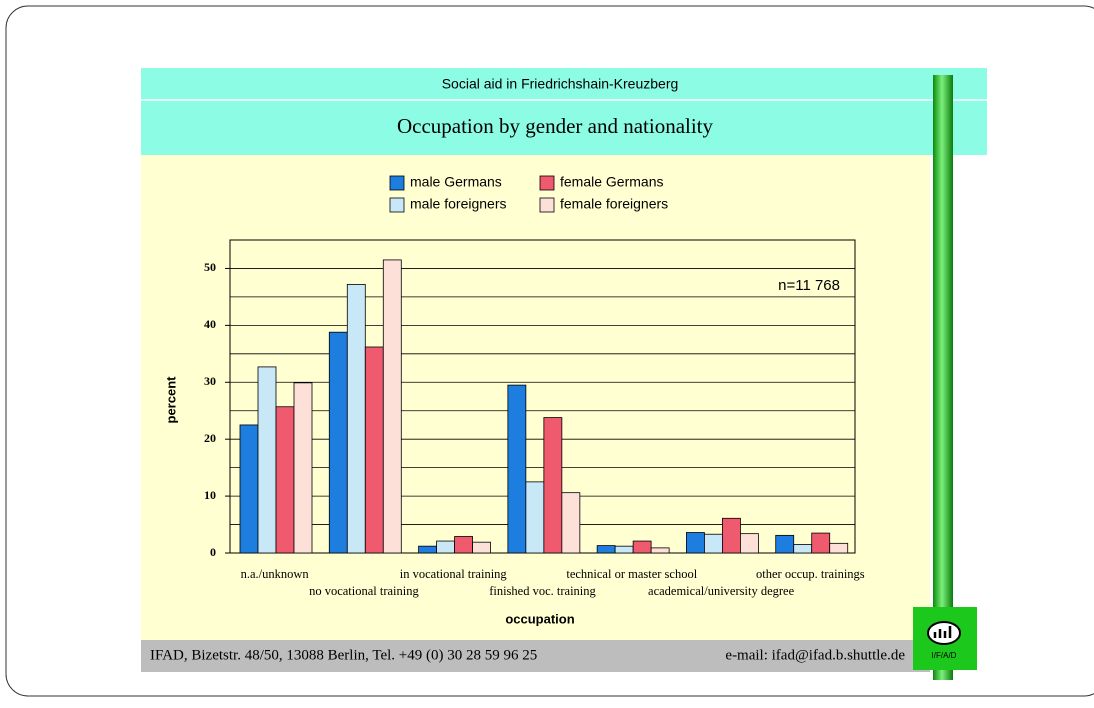  Describe the element at coordinates (809, 285) in the screenshot. I see `annotation: n=11 768` at that location.